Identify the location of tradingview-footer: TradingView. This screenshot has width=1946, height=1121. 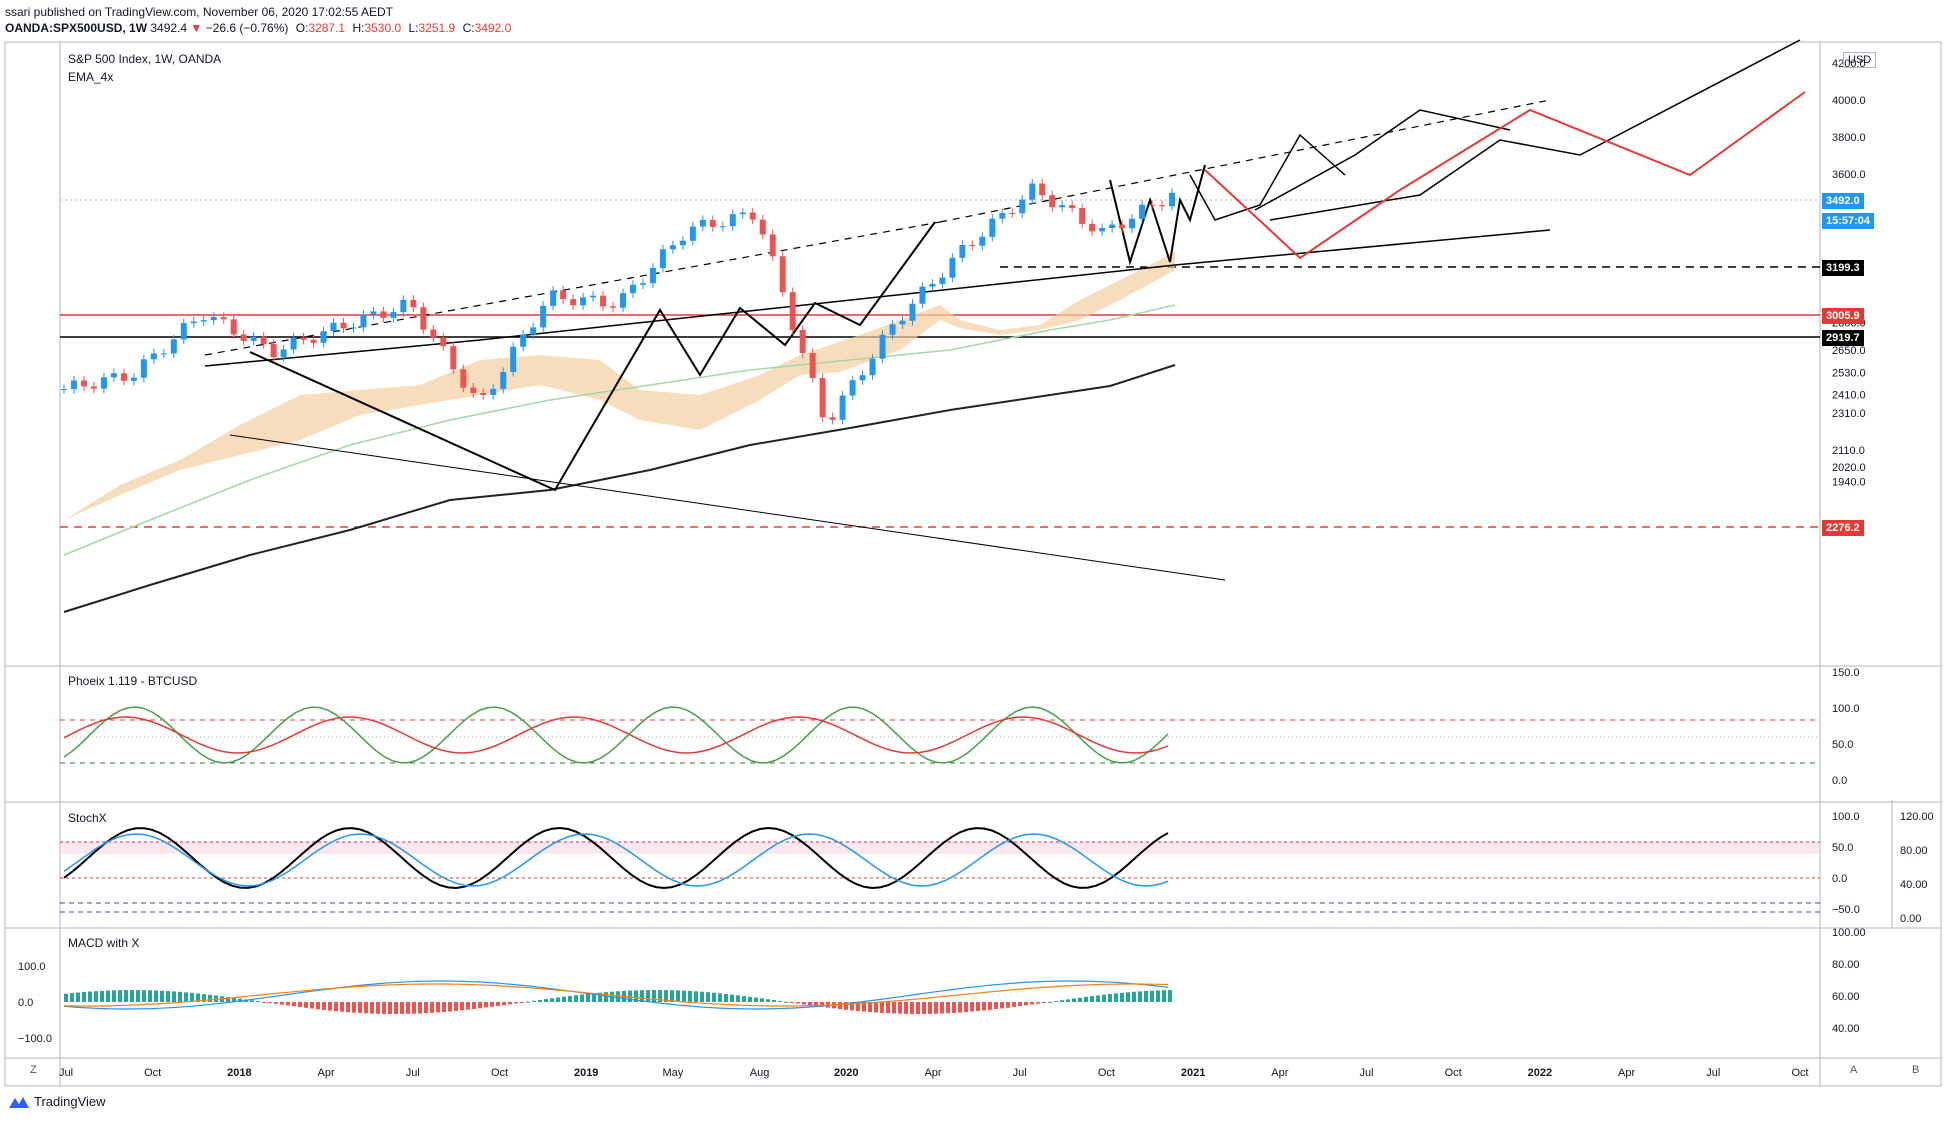
(57, 1101).